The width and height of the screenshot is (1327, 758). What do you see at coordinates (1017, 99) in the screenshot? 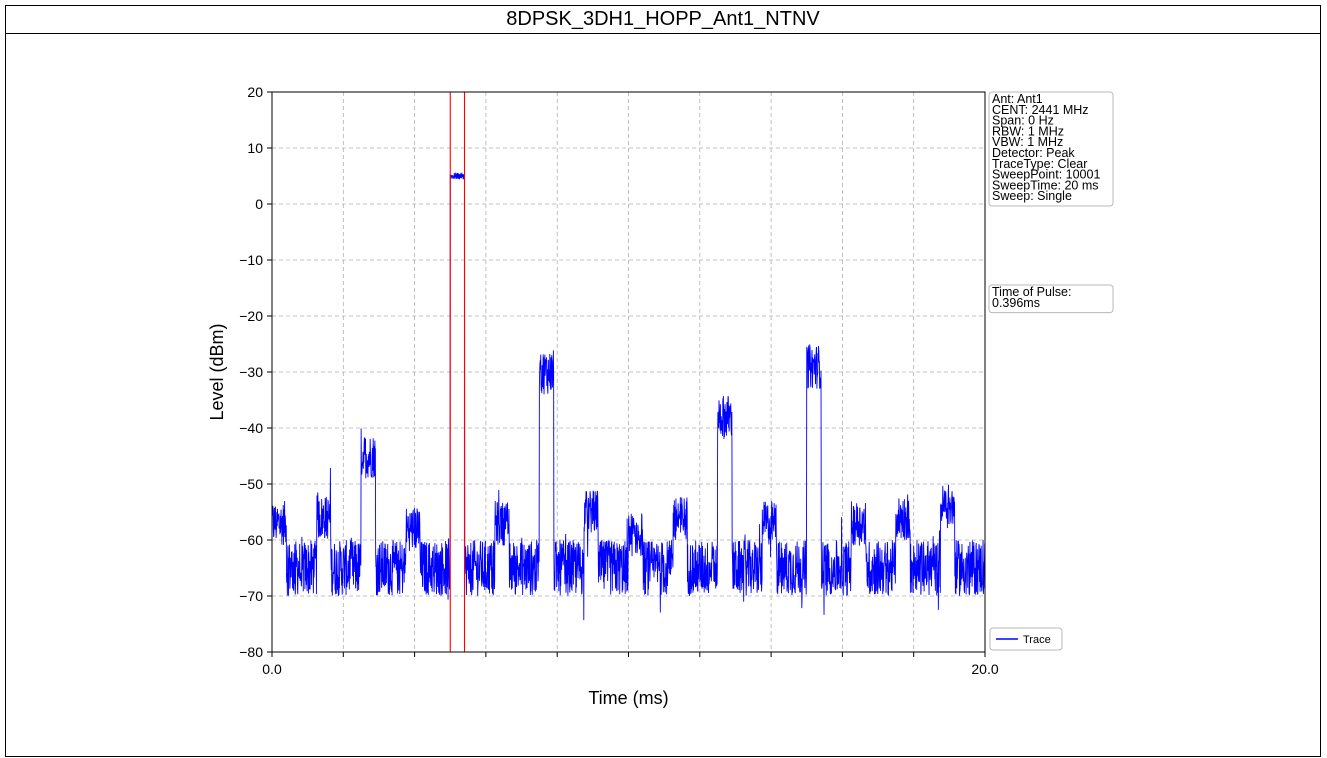
I see `settings-line: Ant: Ant1` at bounding box center [1017, 99].